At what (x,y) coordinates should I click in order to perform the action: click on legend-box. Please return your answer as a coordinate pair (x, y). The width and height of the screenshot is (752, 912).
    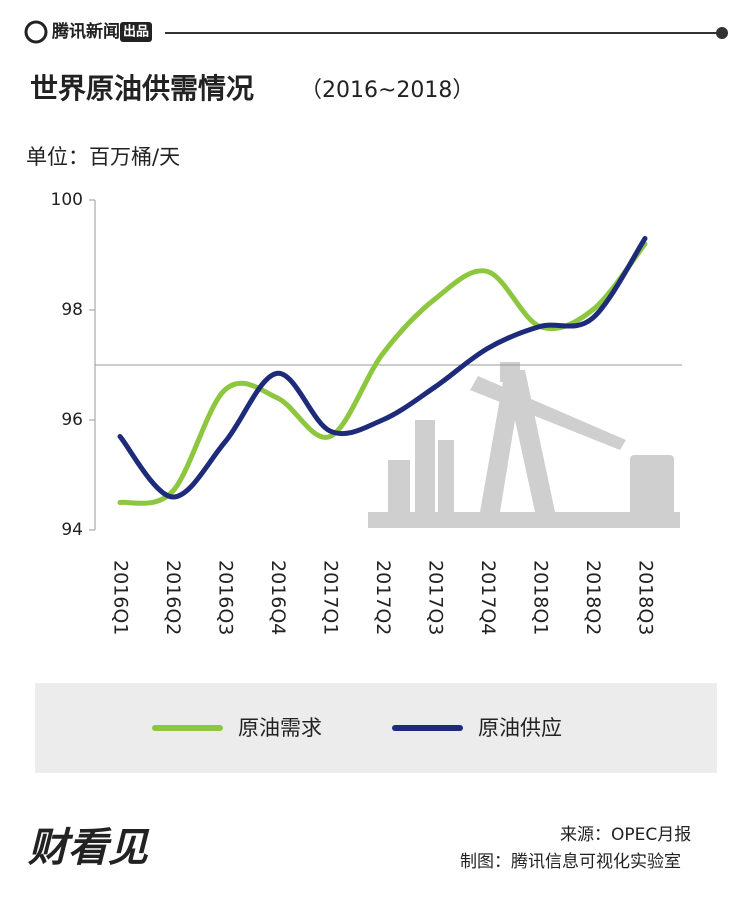
    Looking at the image, I should click on (376, 728).